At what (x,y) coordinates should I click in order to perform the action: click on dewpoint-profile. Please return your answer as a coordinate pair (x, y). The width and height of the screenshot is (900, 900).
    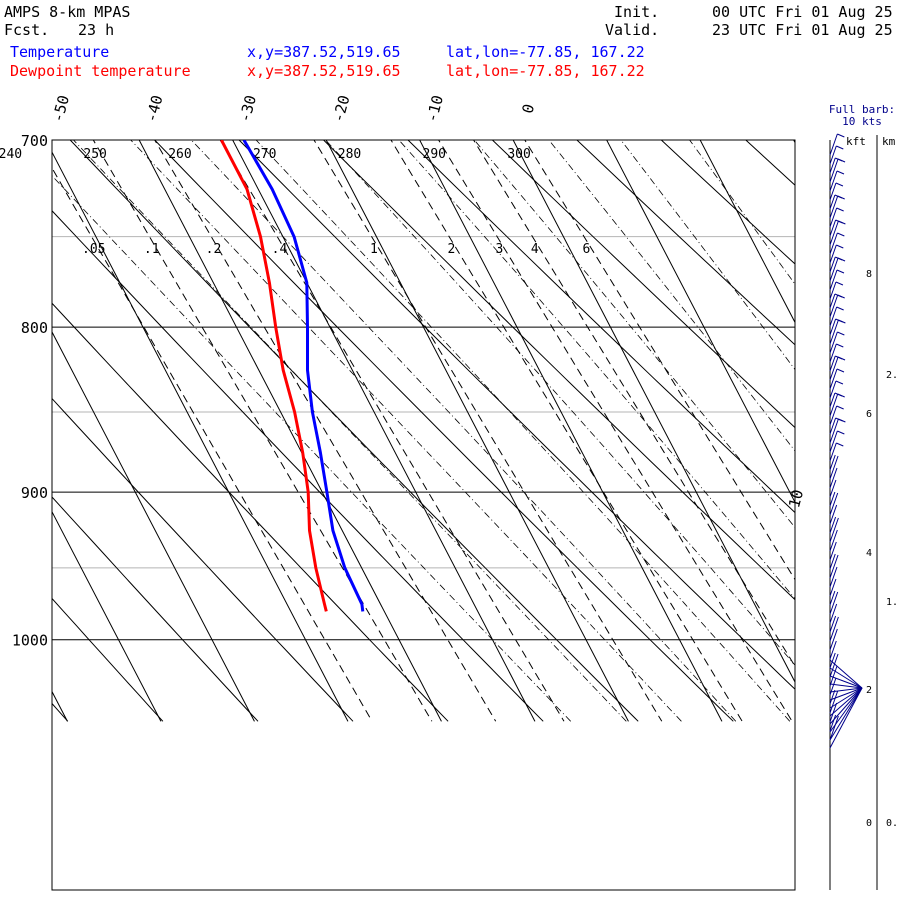
    Looking at the image, I should click on (274, 376).